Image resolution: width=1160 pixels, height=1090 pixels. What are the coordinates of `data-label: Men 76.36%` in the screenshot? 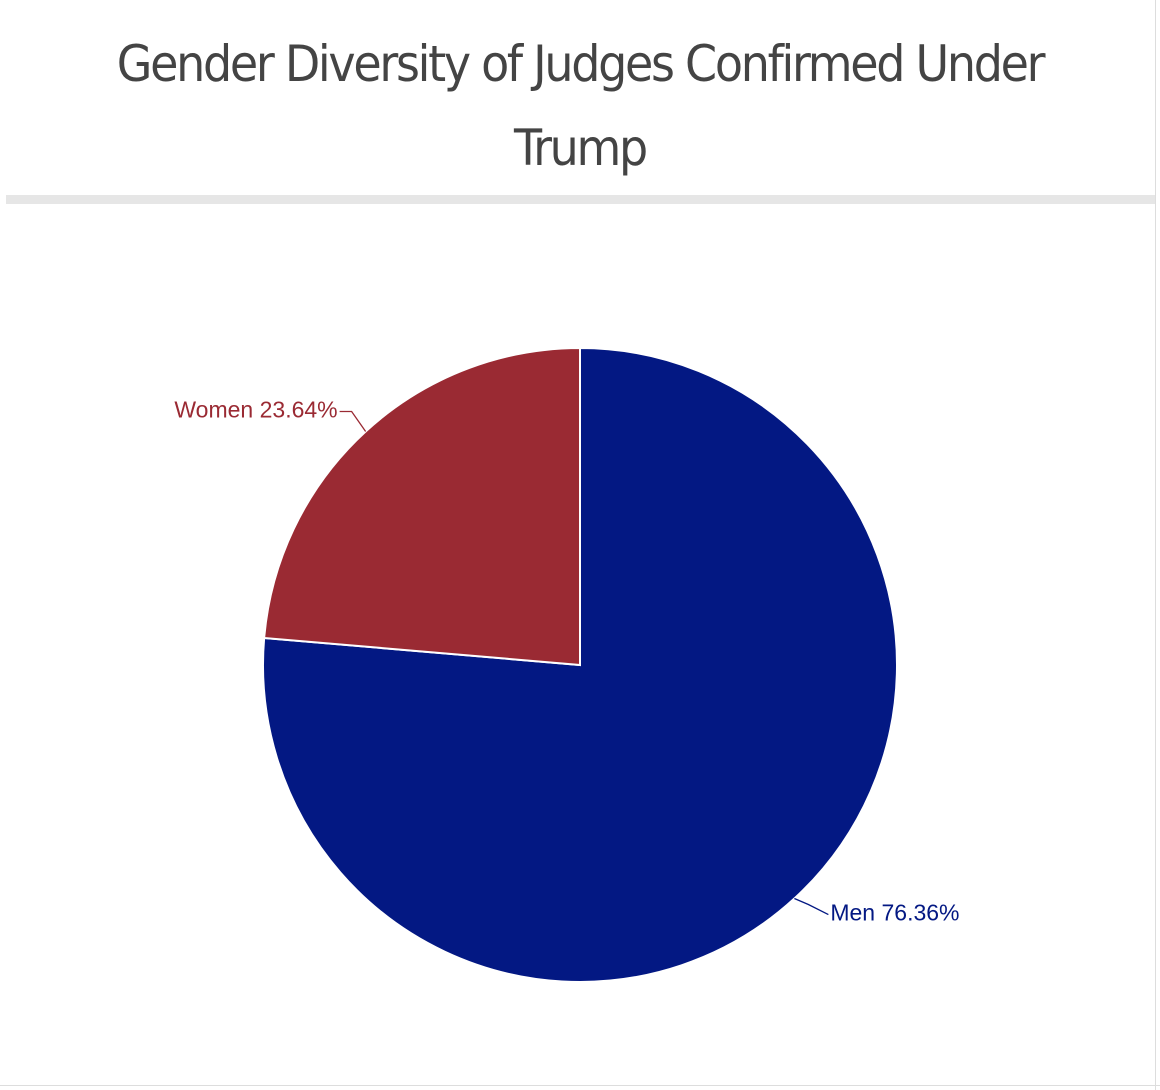 It's located at (894, 913).